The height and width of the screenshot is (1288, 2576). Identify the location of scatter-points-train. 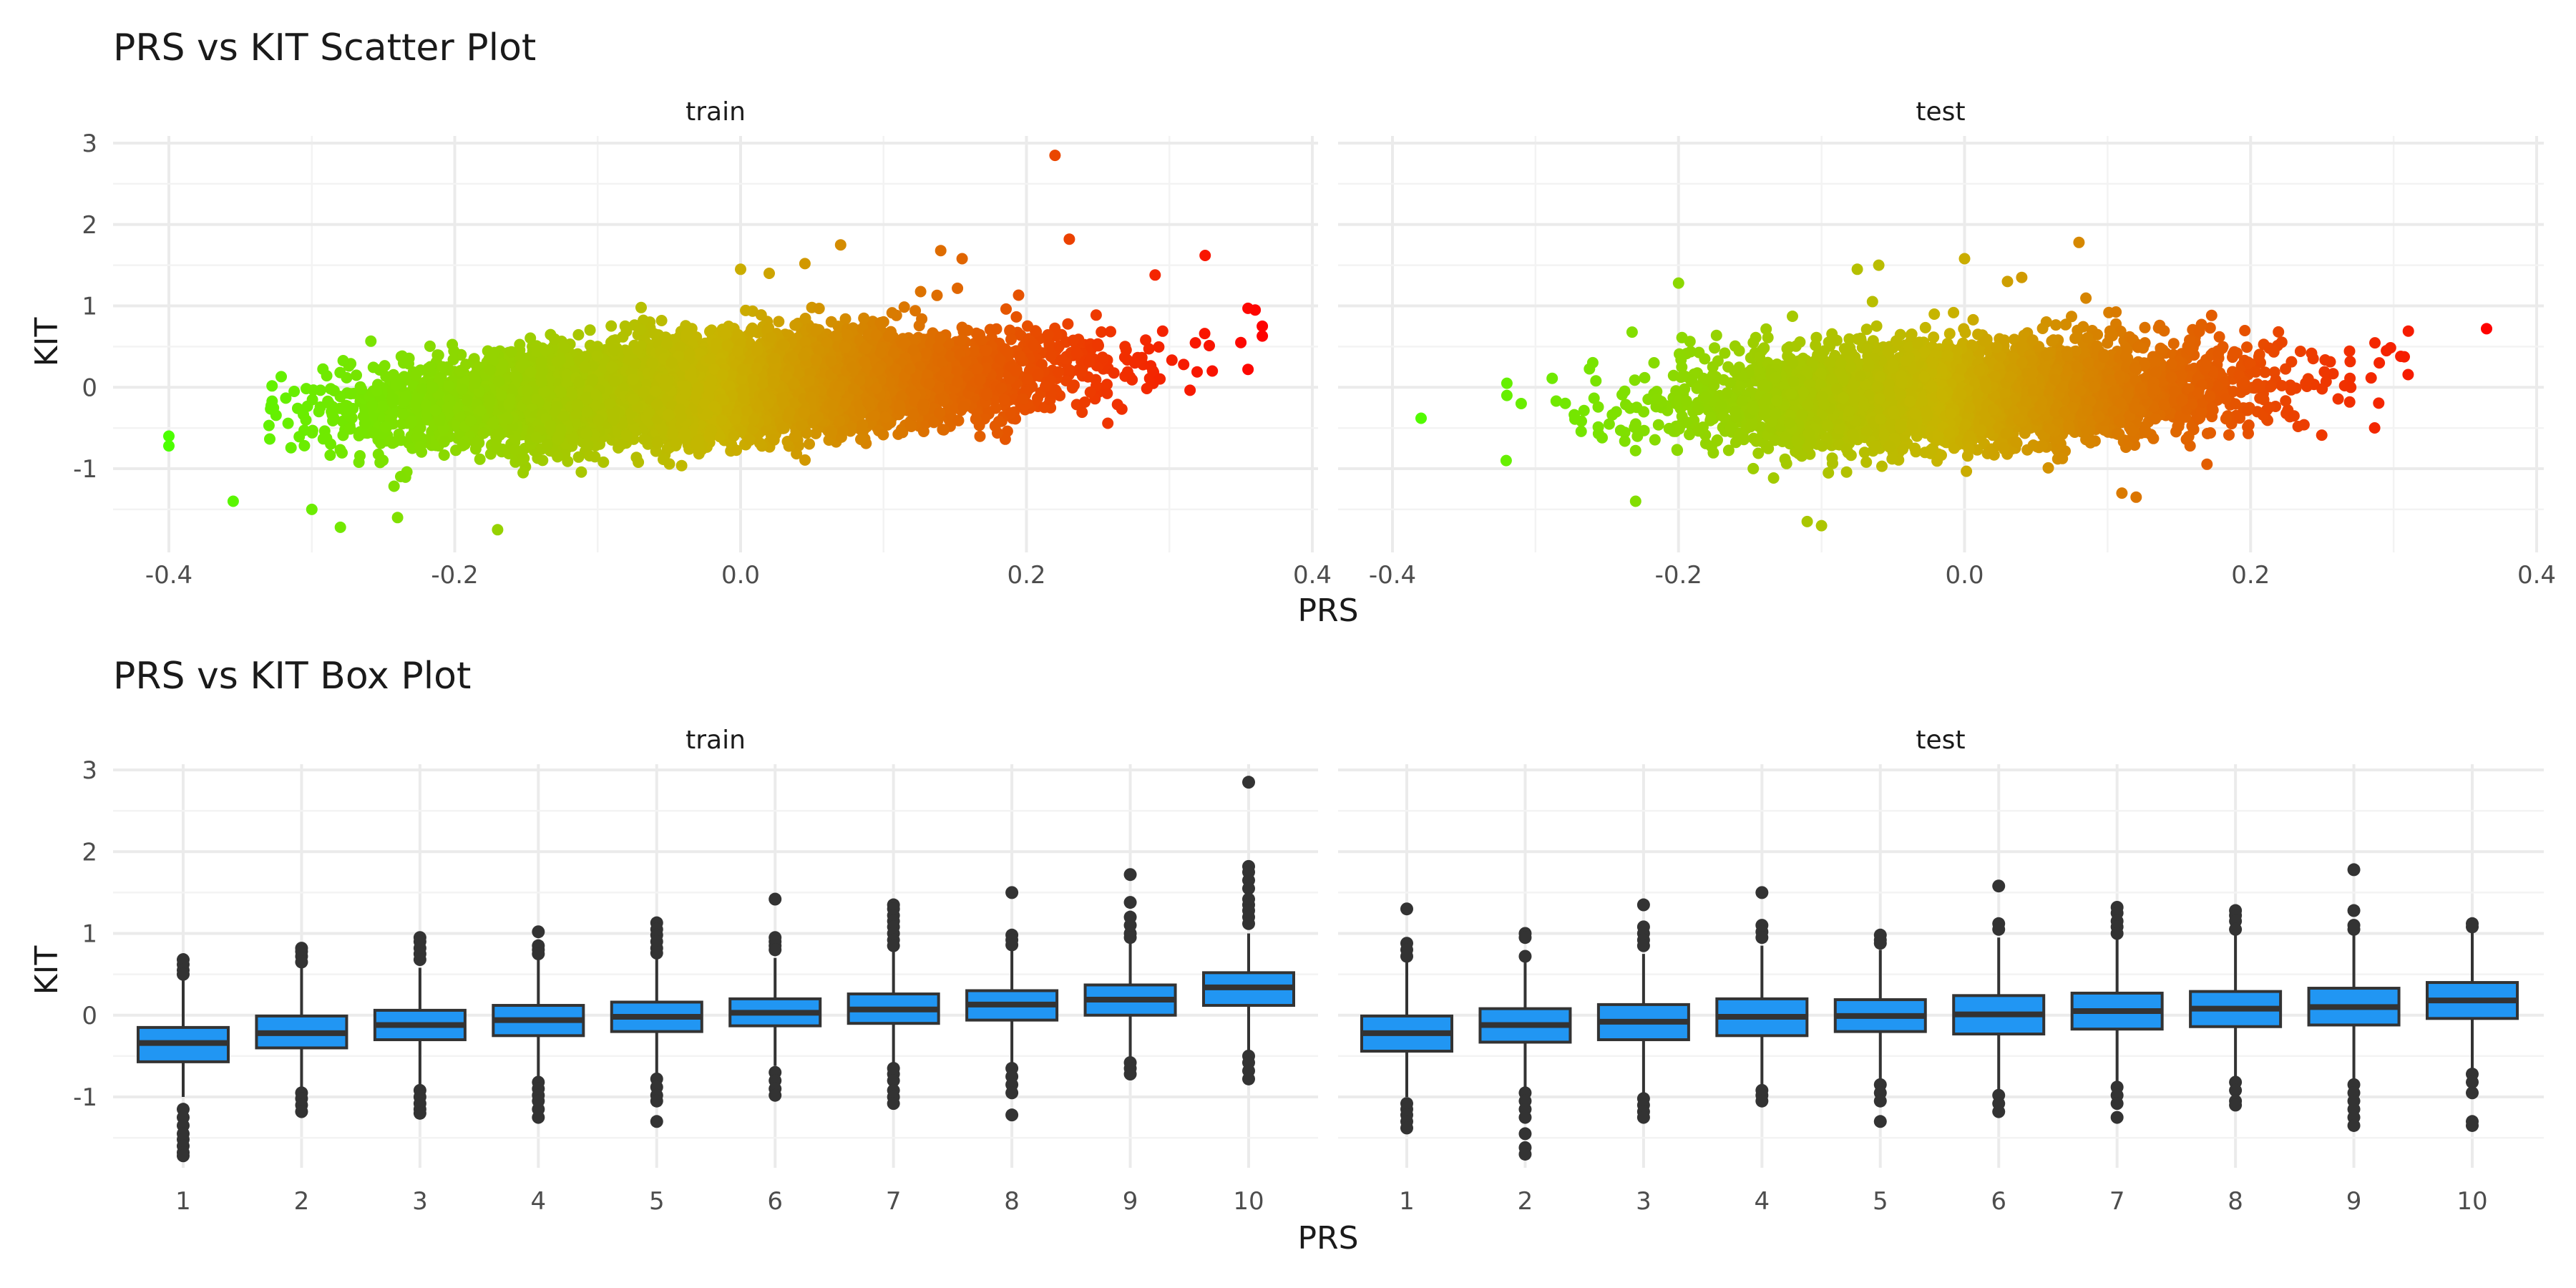
(716, 343).